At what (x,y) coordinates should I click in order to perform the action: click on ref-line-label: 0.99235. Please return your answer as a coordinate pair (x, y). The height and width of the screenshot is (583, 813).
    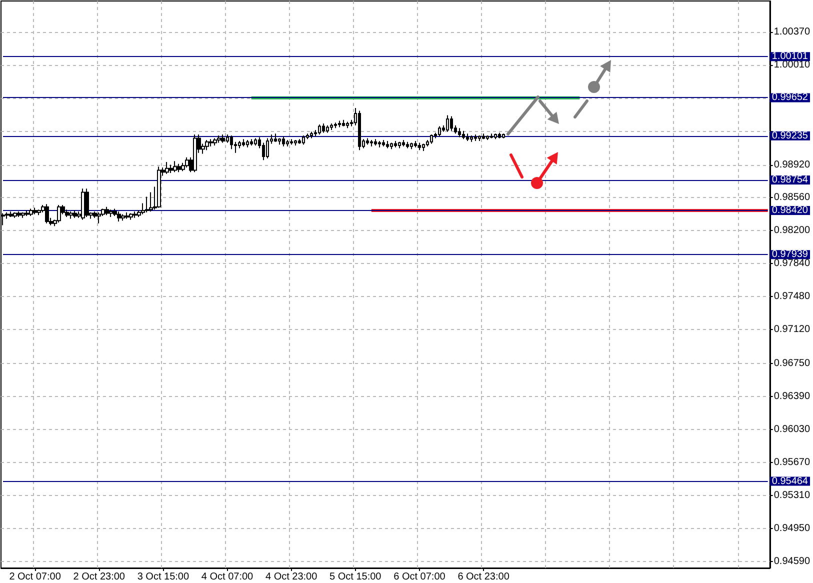
    Looking at the image, I should click on (790, 136).